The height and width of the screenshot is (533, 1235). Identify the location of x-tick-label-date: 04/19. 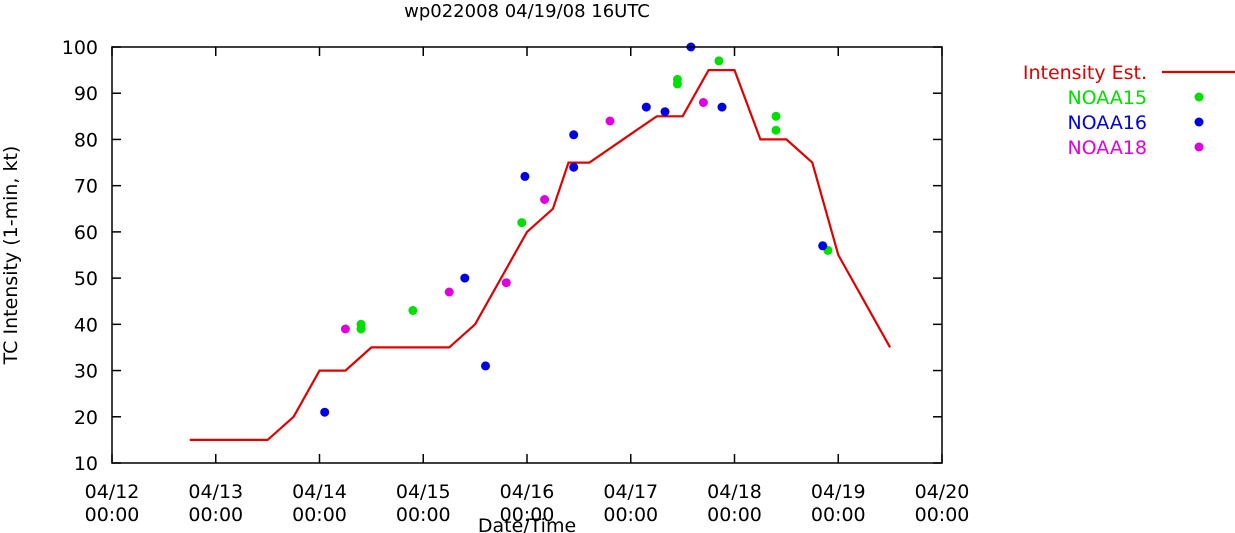
(838, 492).